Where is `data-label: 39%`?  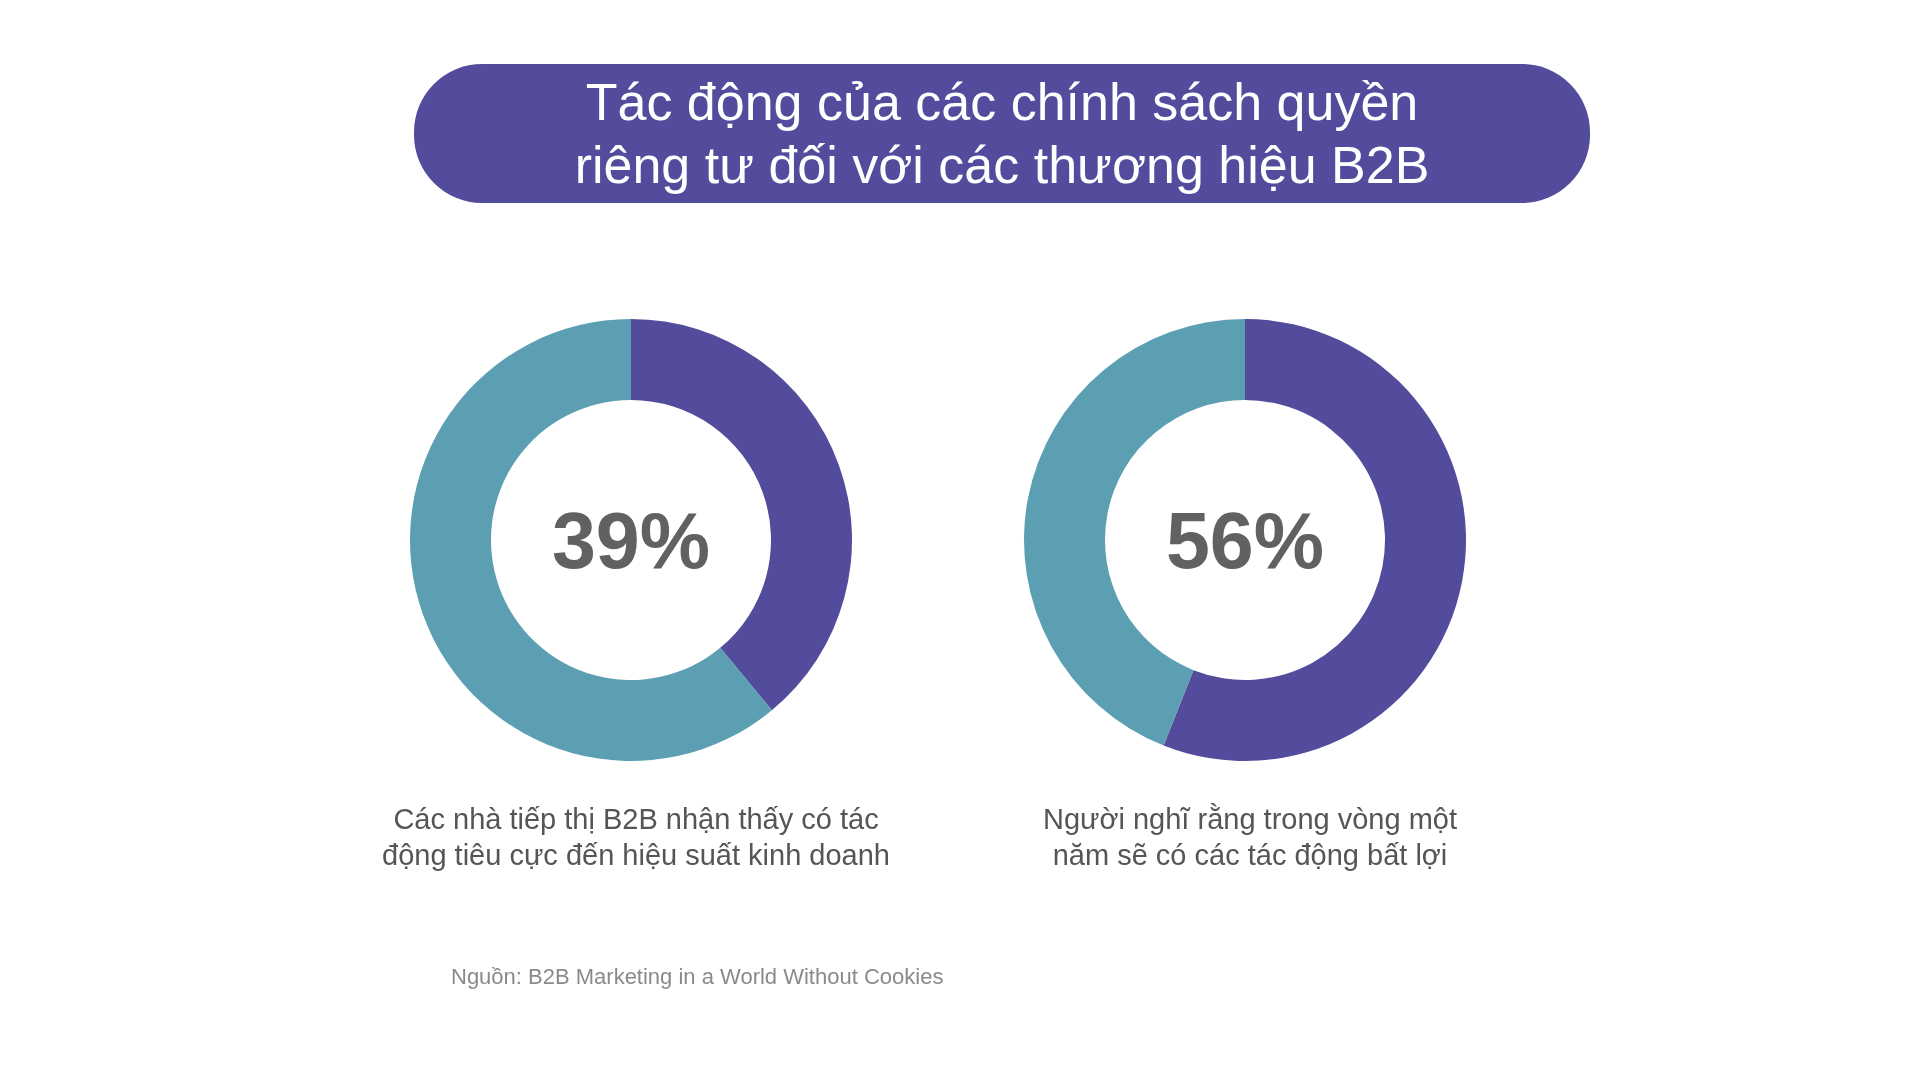
data-label: 39% is located at coordinates (631, 540).